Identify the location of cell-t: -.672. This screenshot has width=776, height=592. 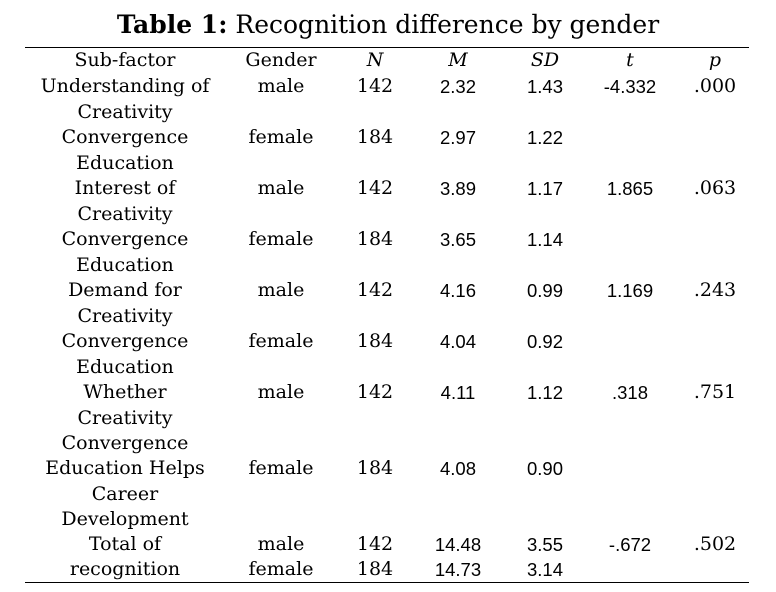
(630, 544).